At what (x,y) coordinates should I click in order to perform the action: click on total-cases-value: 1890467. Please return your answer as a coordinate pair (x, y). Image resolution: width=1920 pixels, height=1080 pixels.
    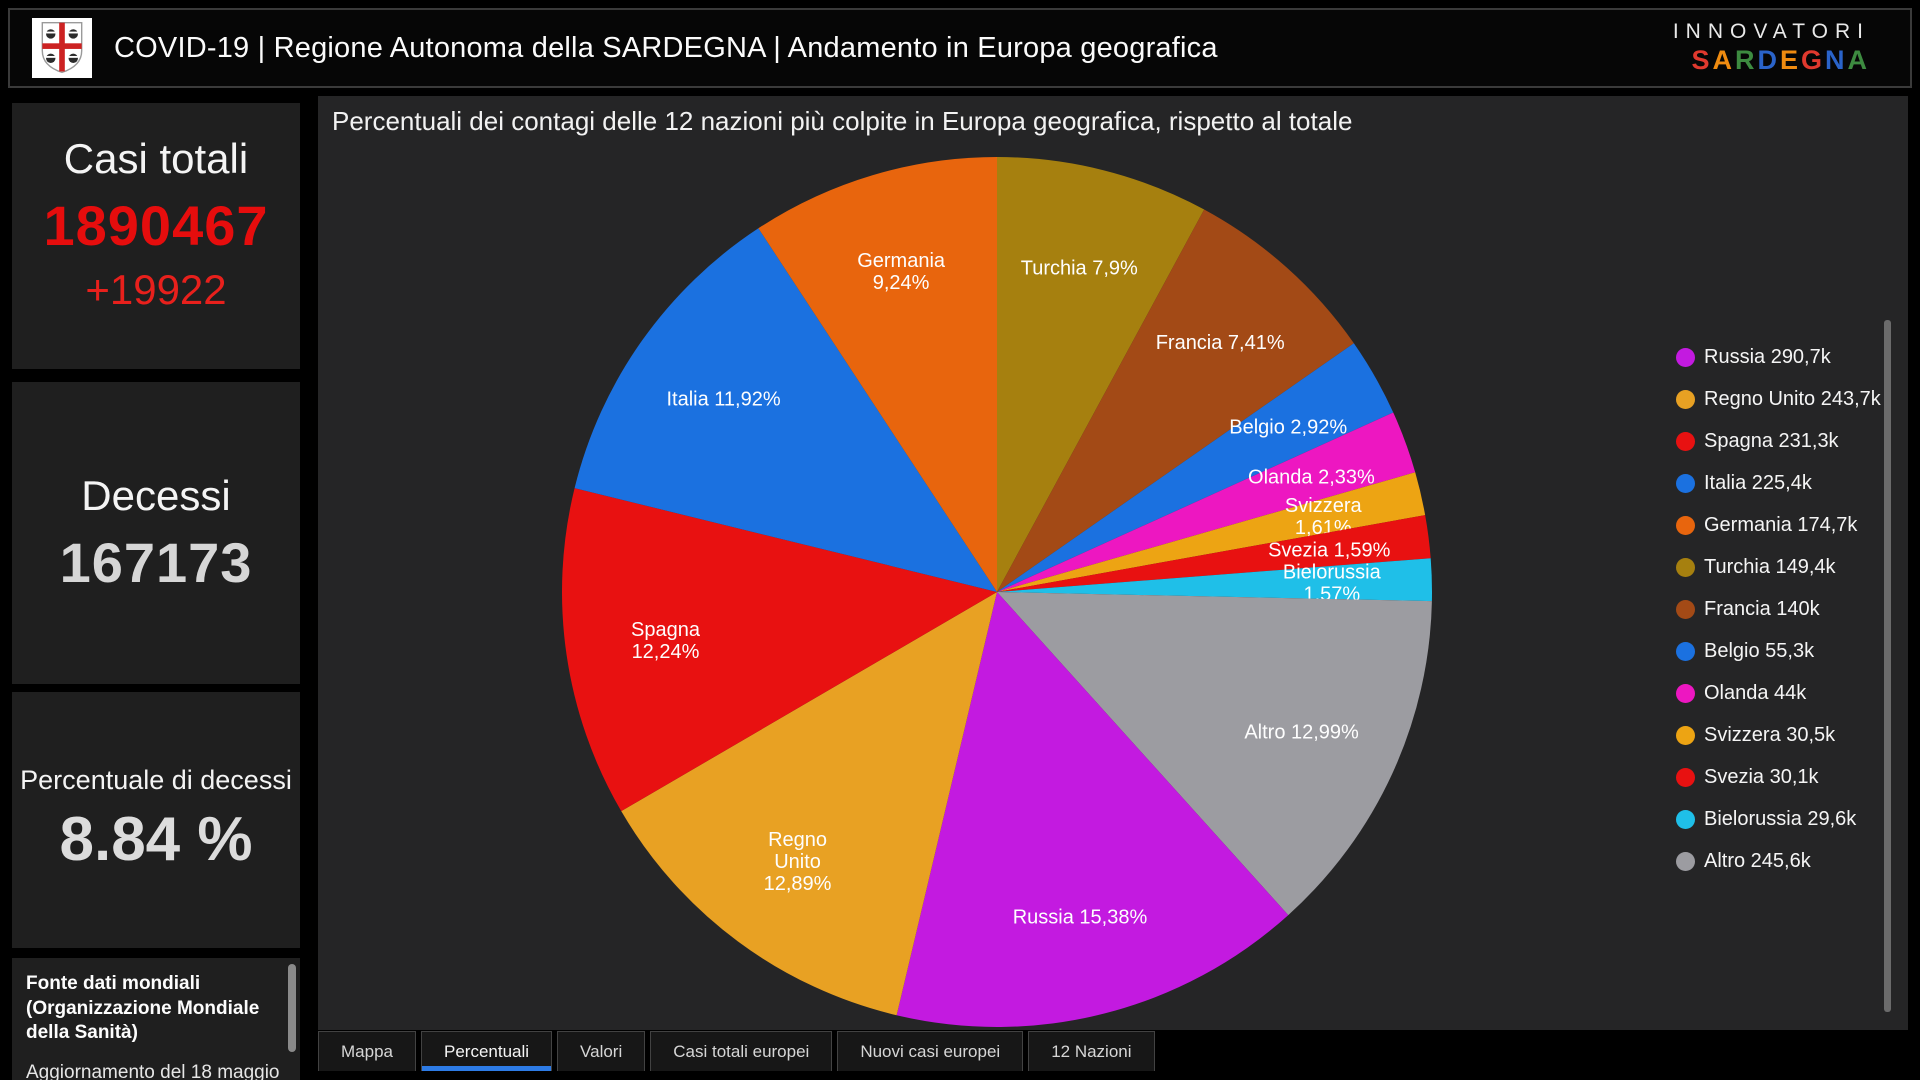
    Looking at the image, I should click on (156, 225).